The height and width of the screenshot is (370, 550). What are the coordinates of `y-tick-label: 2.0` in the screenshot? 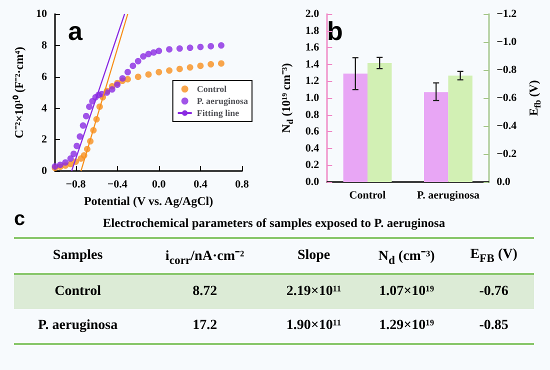 It's located at (312, 14).